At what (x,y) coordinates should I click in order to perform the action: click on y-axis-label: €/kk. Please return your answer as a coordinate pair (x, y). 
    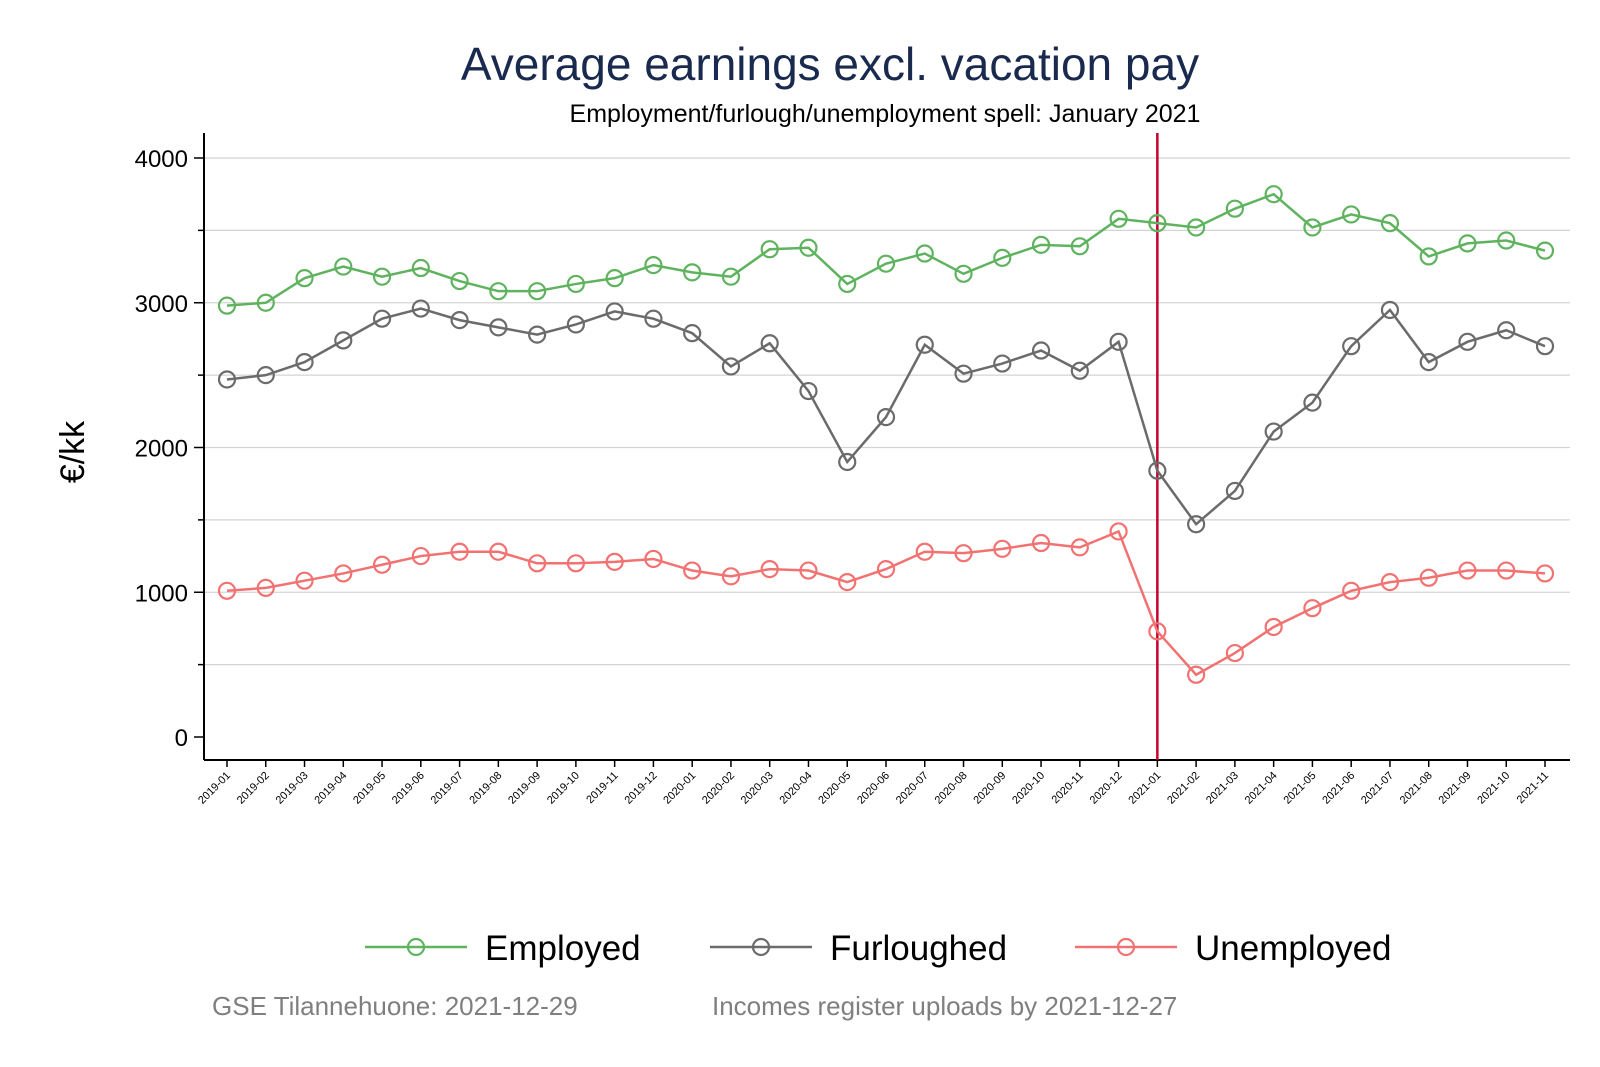
    Looking at the image, I should click on (73, 451).